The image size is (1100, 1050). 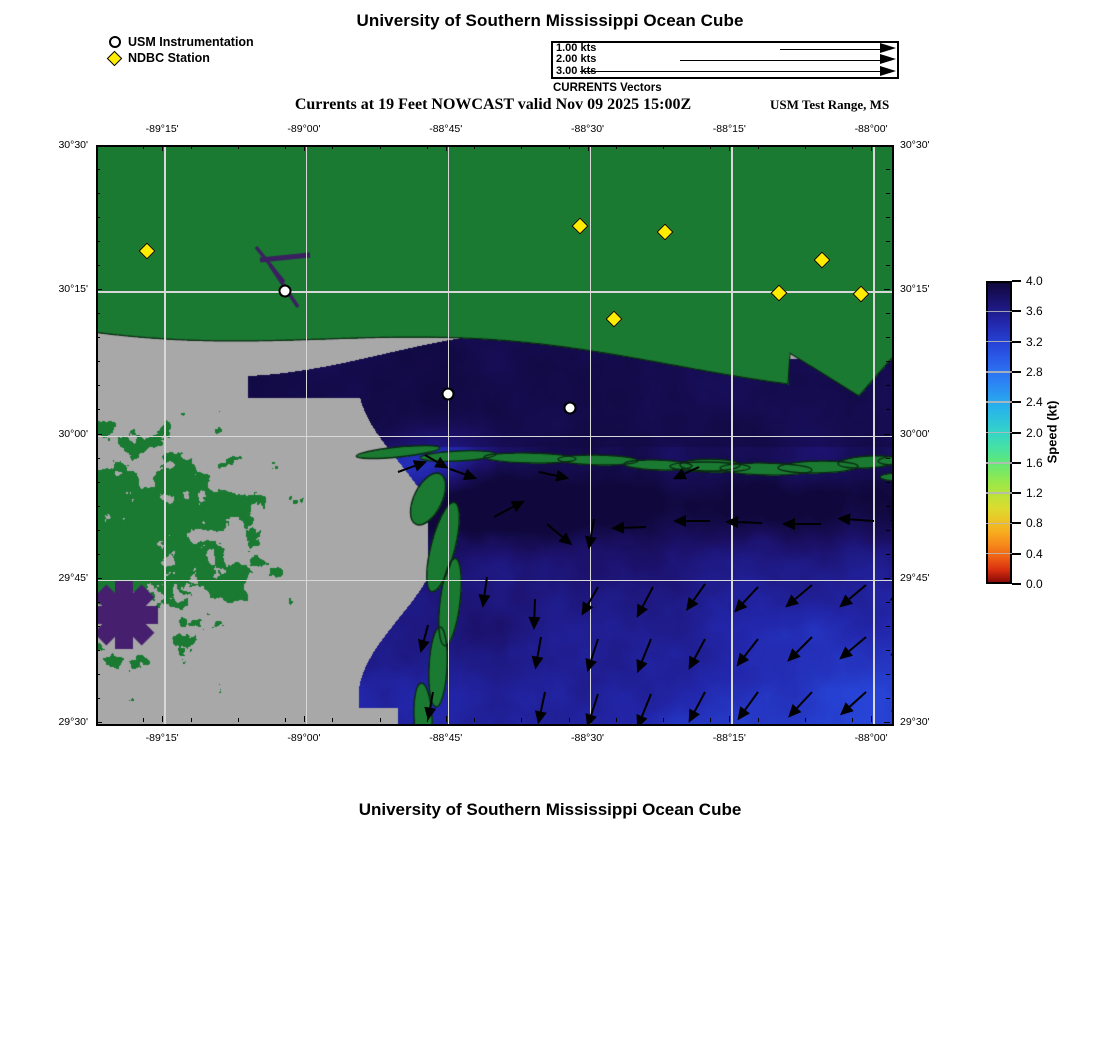 I want to click on axis-label-x-top: -88°30', so click(x=587, y=129).